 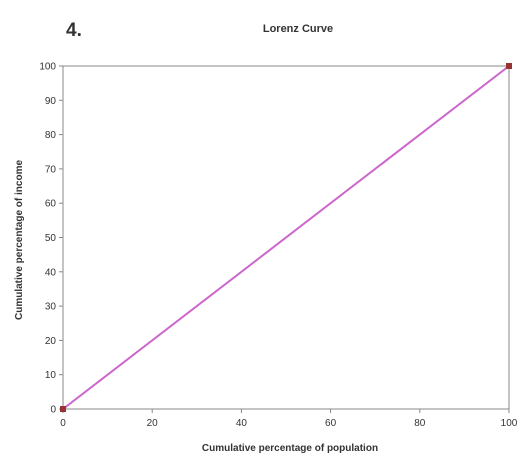 What do you see at coordinates (331, 423) in the screenshot?
I see `x-tick-label: 60` at bounding box center [331, 423].